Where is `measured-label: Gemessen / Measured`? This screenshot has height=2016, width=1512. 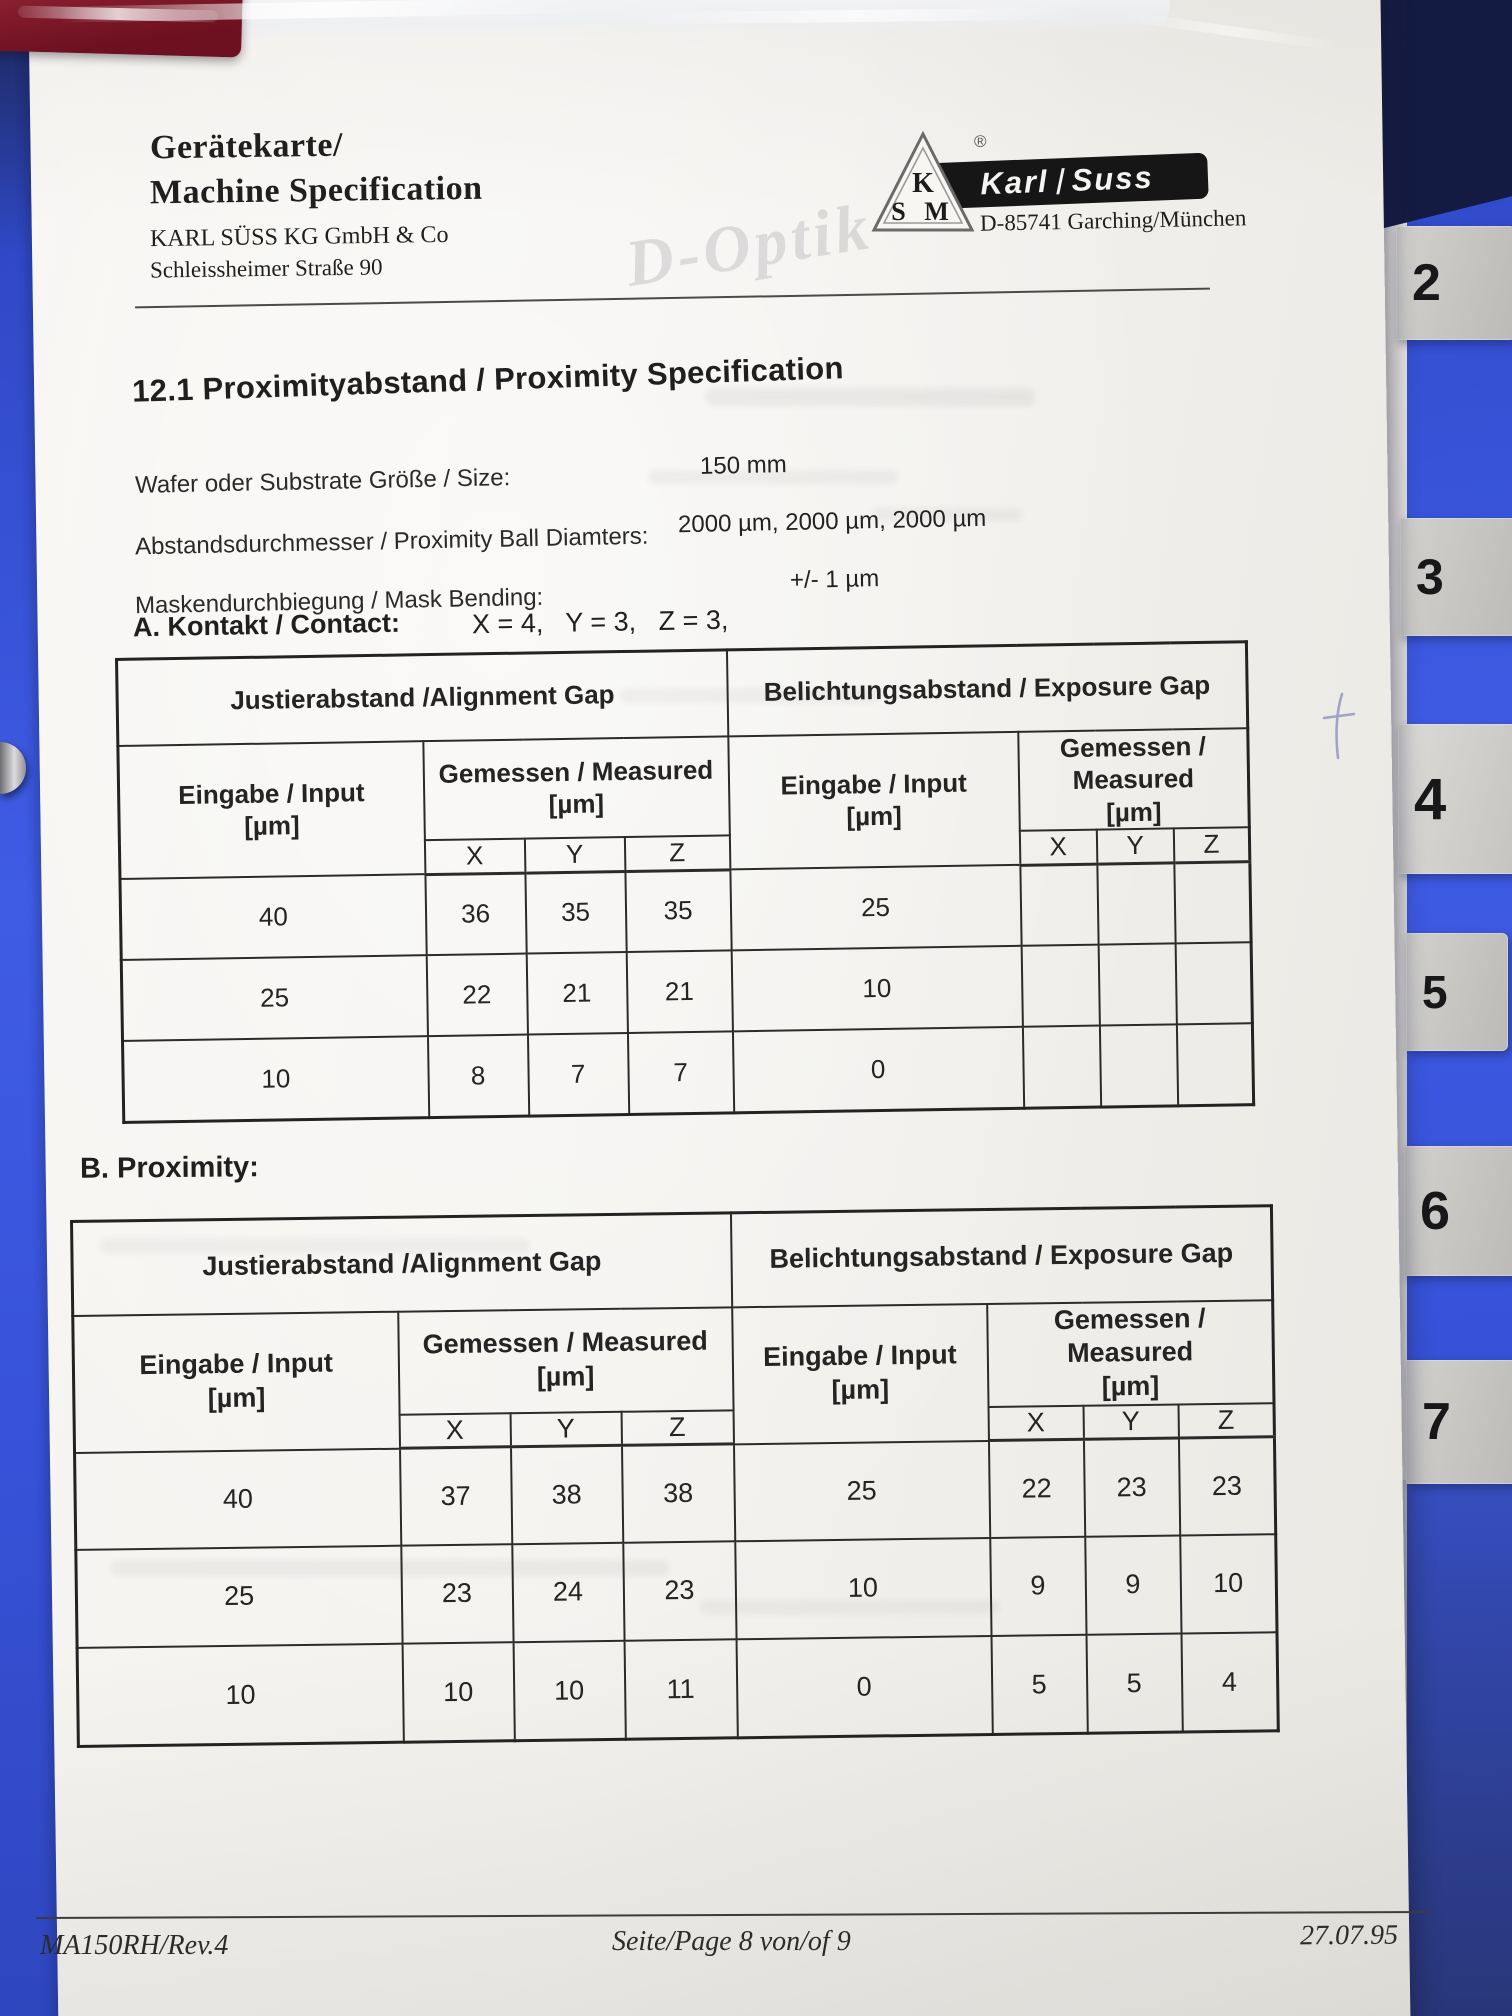 measured-label: Gemessen / Measured is located at coordinates (1129, 1335).